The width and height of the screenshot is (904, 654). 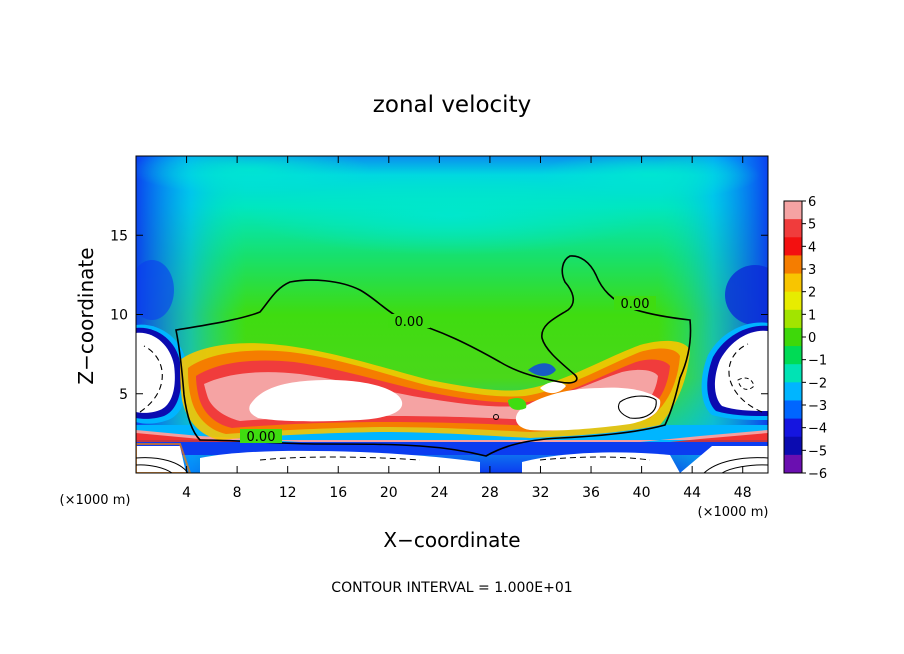 I want to click on left-vortex-core, so click(x=155, y=372).